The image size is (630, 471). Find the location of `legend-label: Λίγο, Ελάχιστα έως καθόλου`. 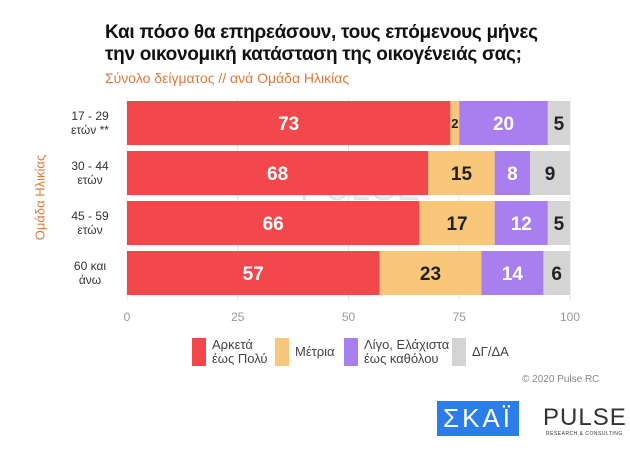

legend-label: Λίγο, Ελάχιστα έως καθόλου is located at coordinates (406, 352).